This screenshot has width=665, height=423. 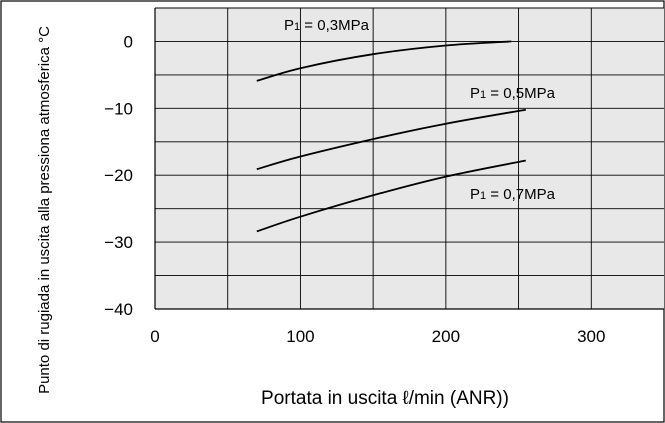 I want to click on x-axis-label: Portata in uscita ℓ/min (ANR)), so click(x=385, y=398).